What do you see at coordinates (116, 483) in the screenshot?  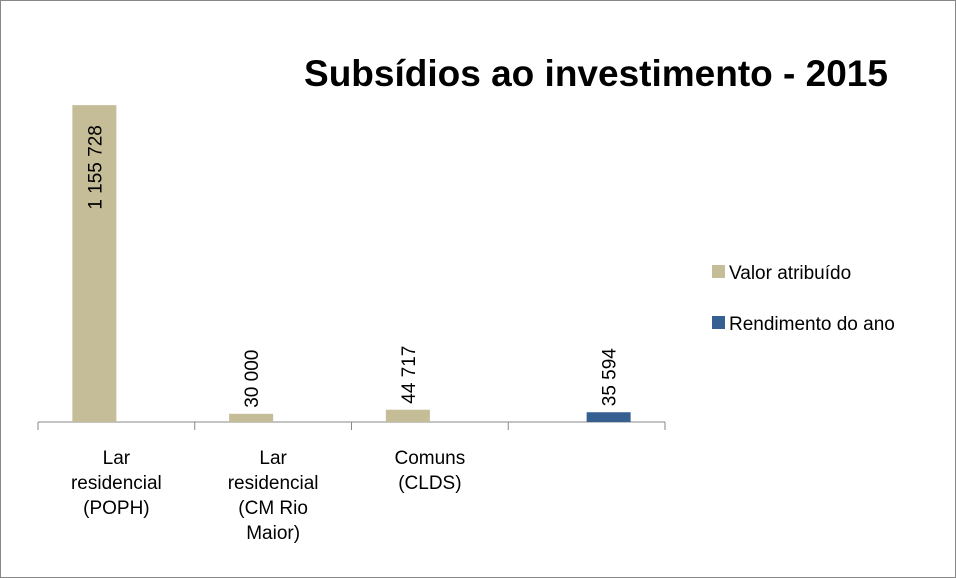 I see `x-tick-label: Lar residencial (POPH)` at bounding box center [116, 483].